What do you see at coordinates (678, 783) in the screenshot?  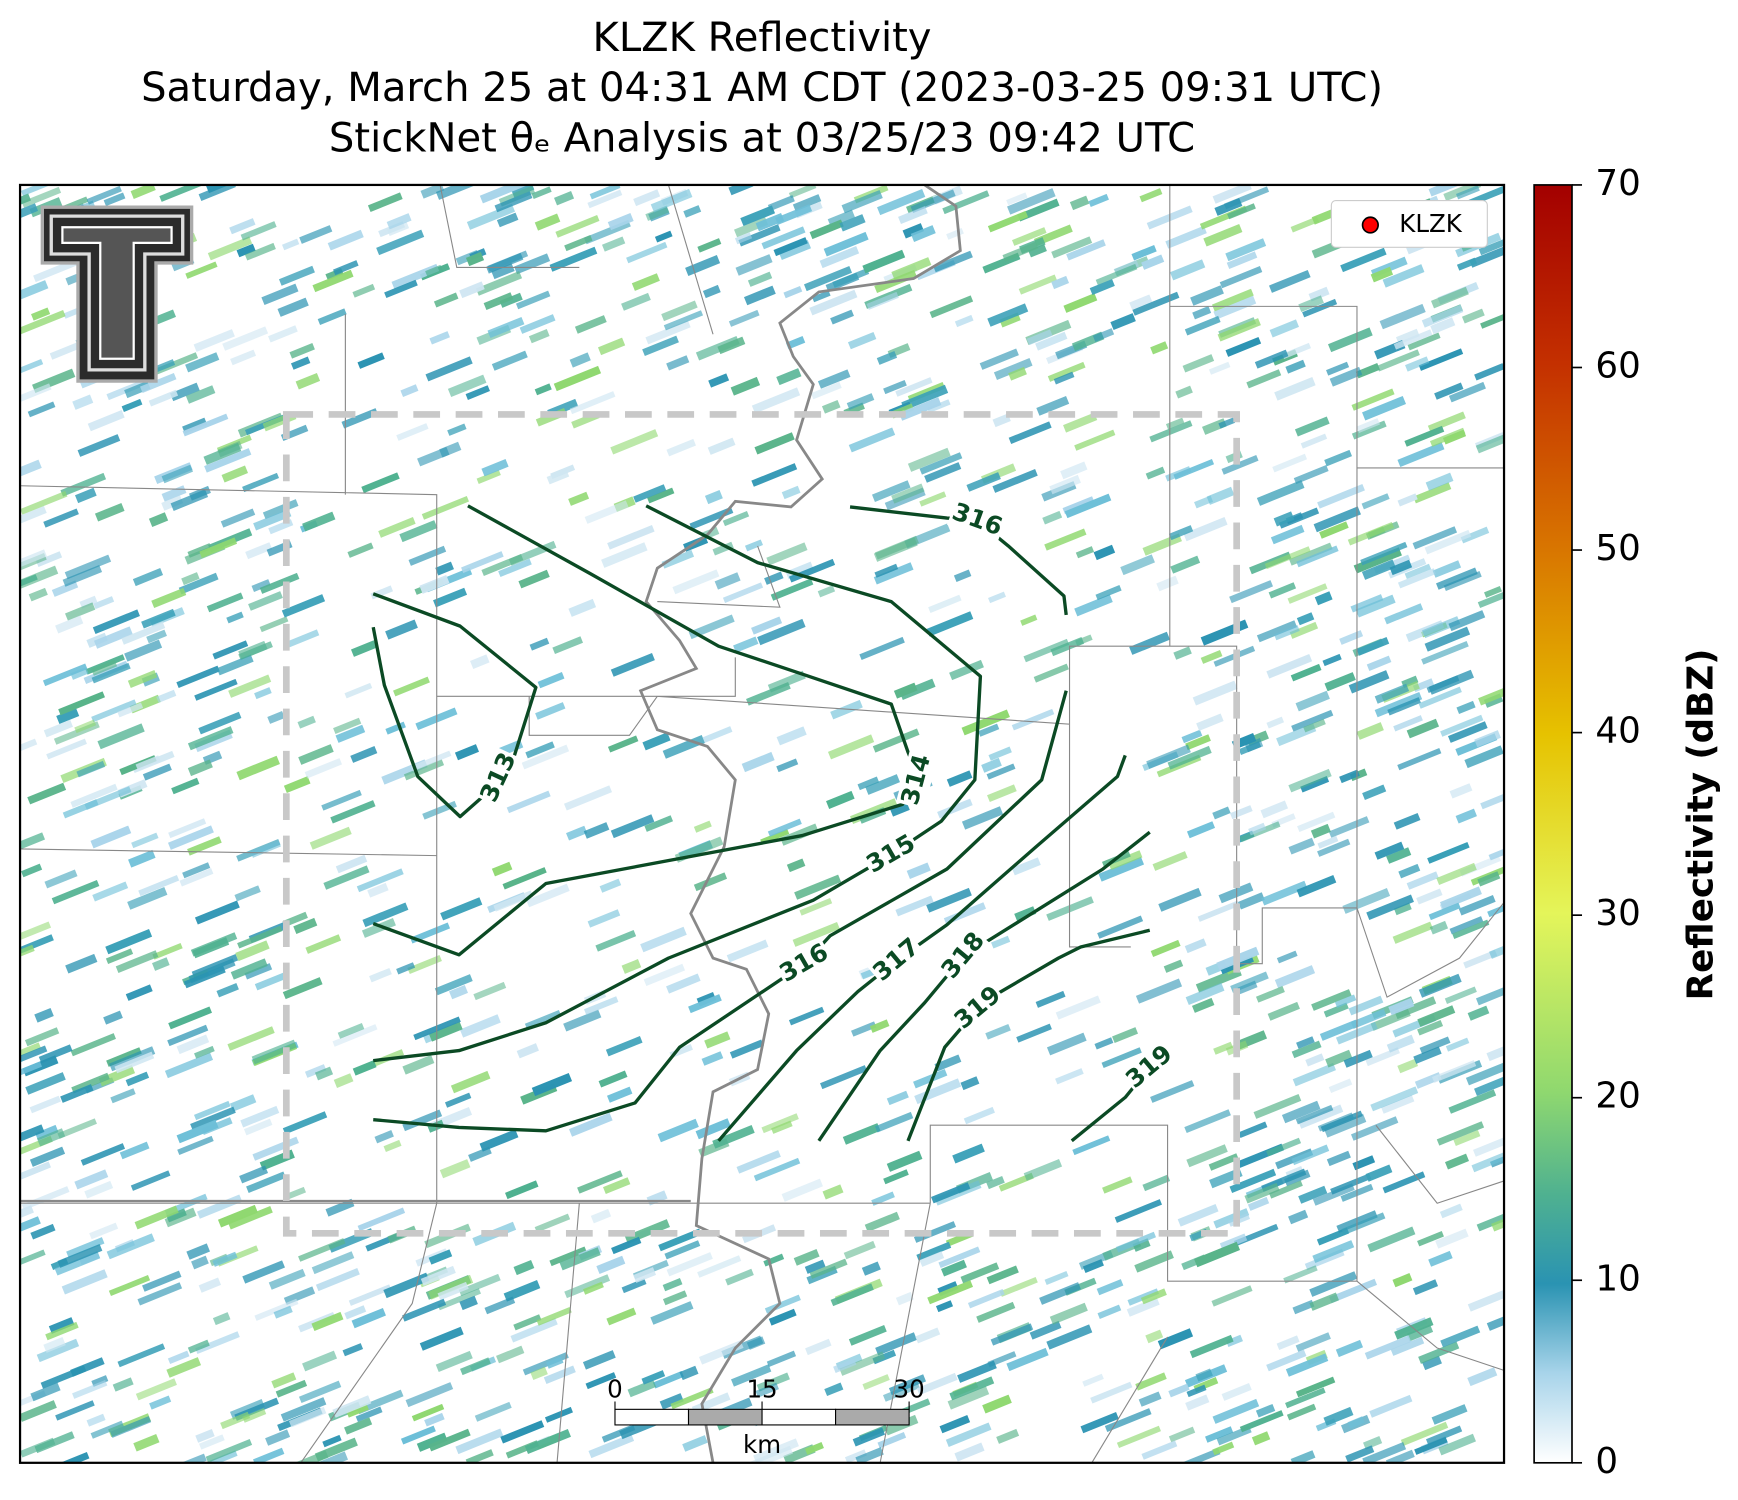 I see `contour-line` at bounding box center [678, 783].